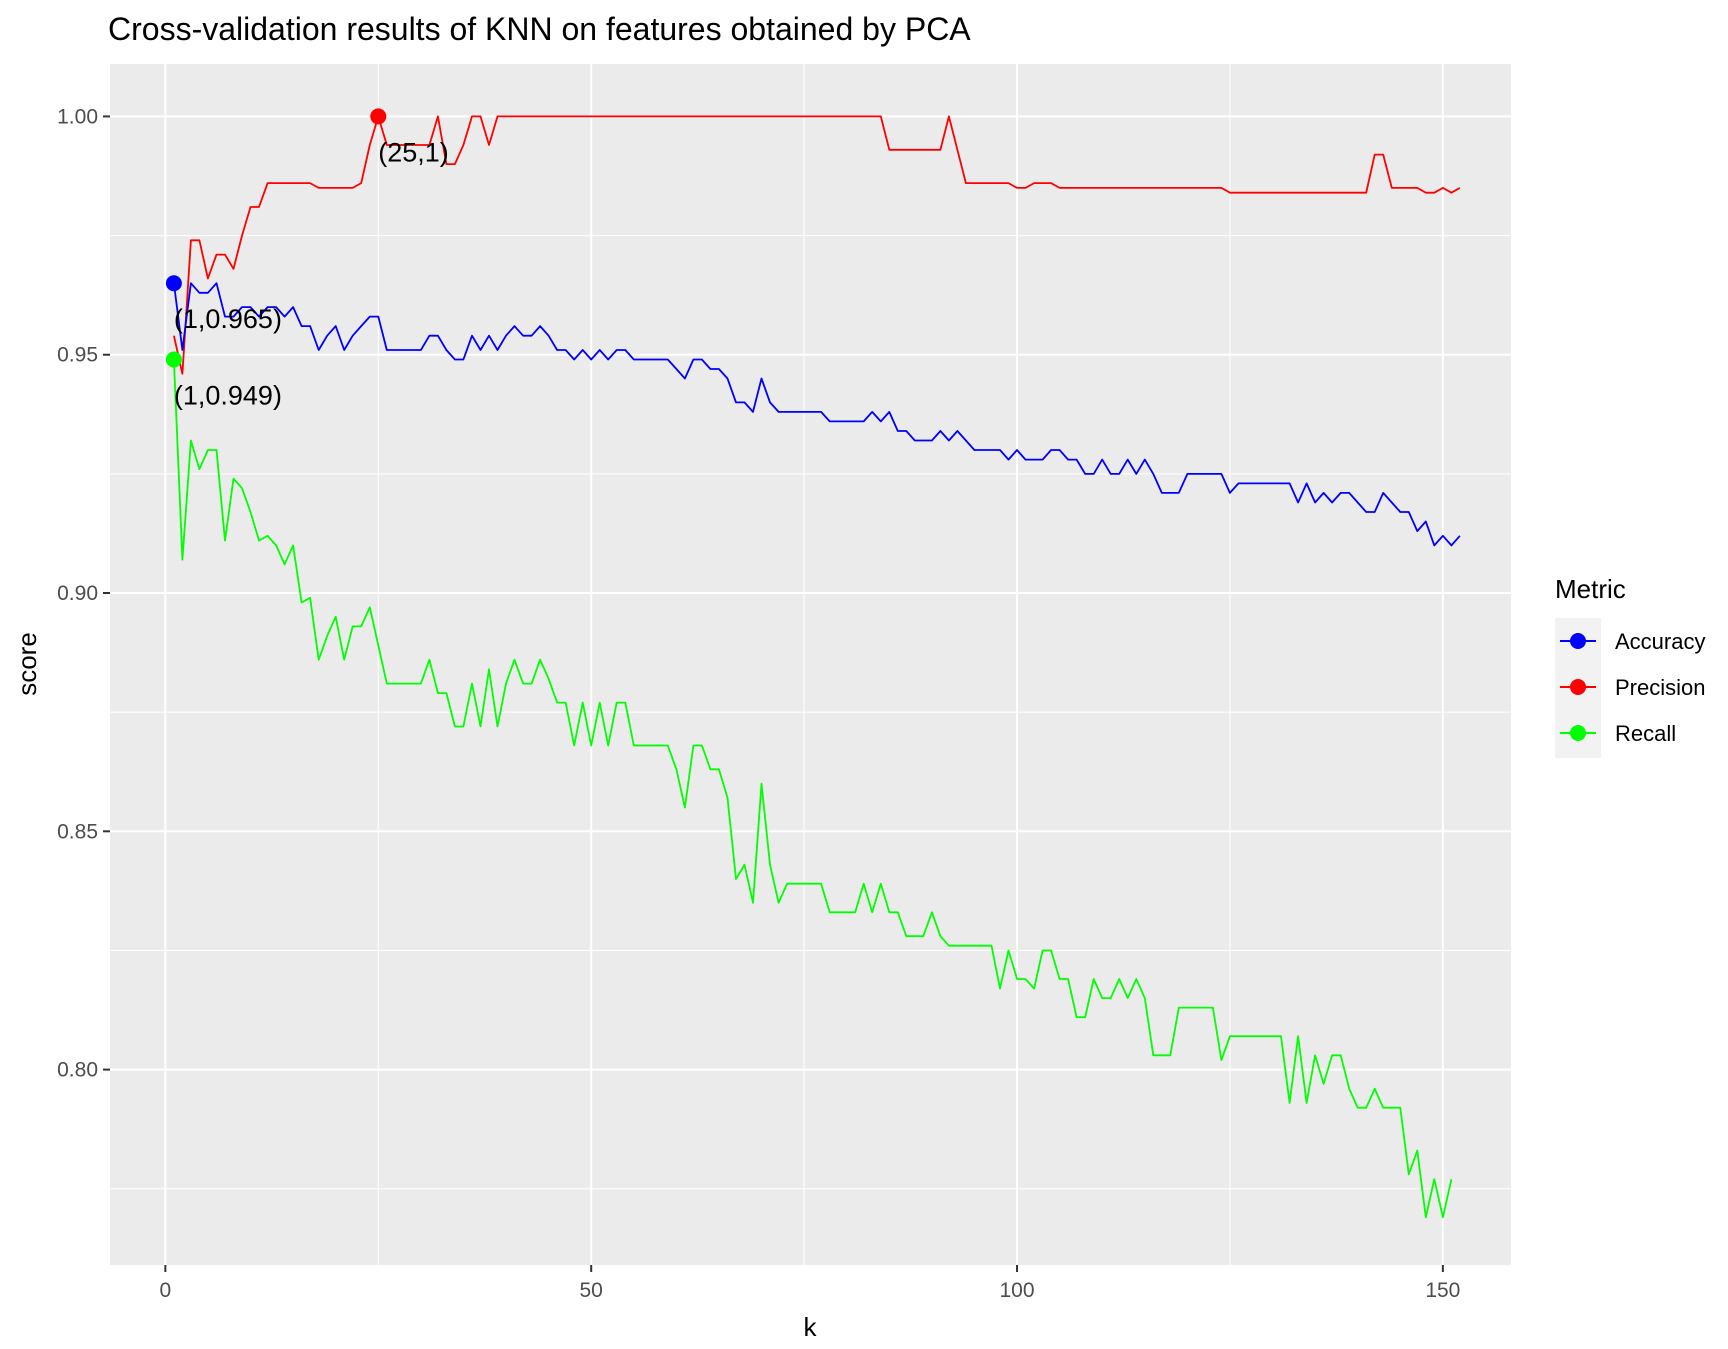 Image resolution: width=1728 pixels, height=1349 pixels. I want to click on x-tick-label: 150, so click(1442, 1290).